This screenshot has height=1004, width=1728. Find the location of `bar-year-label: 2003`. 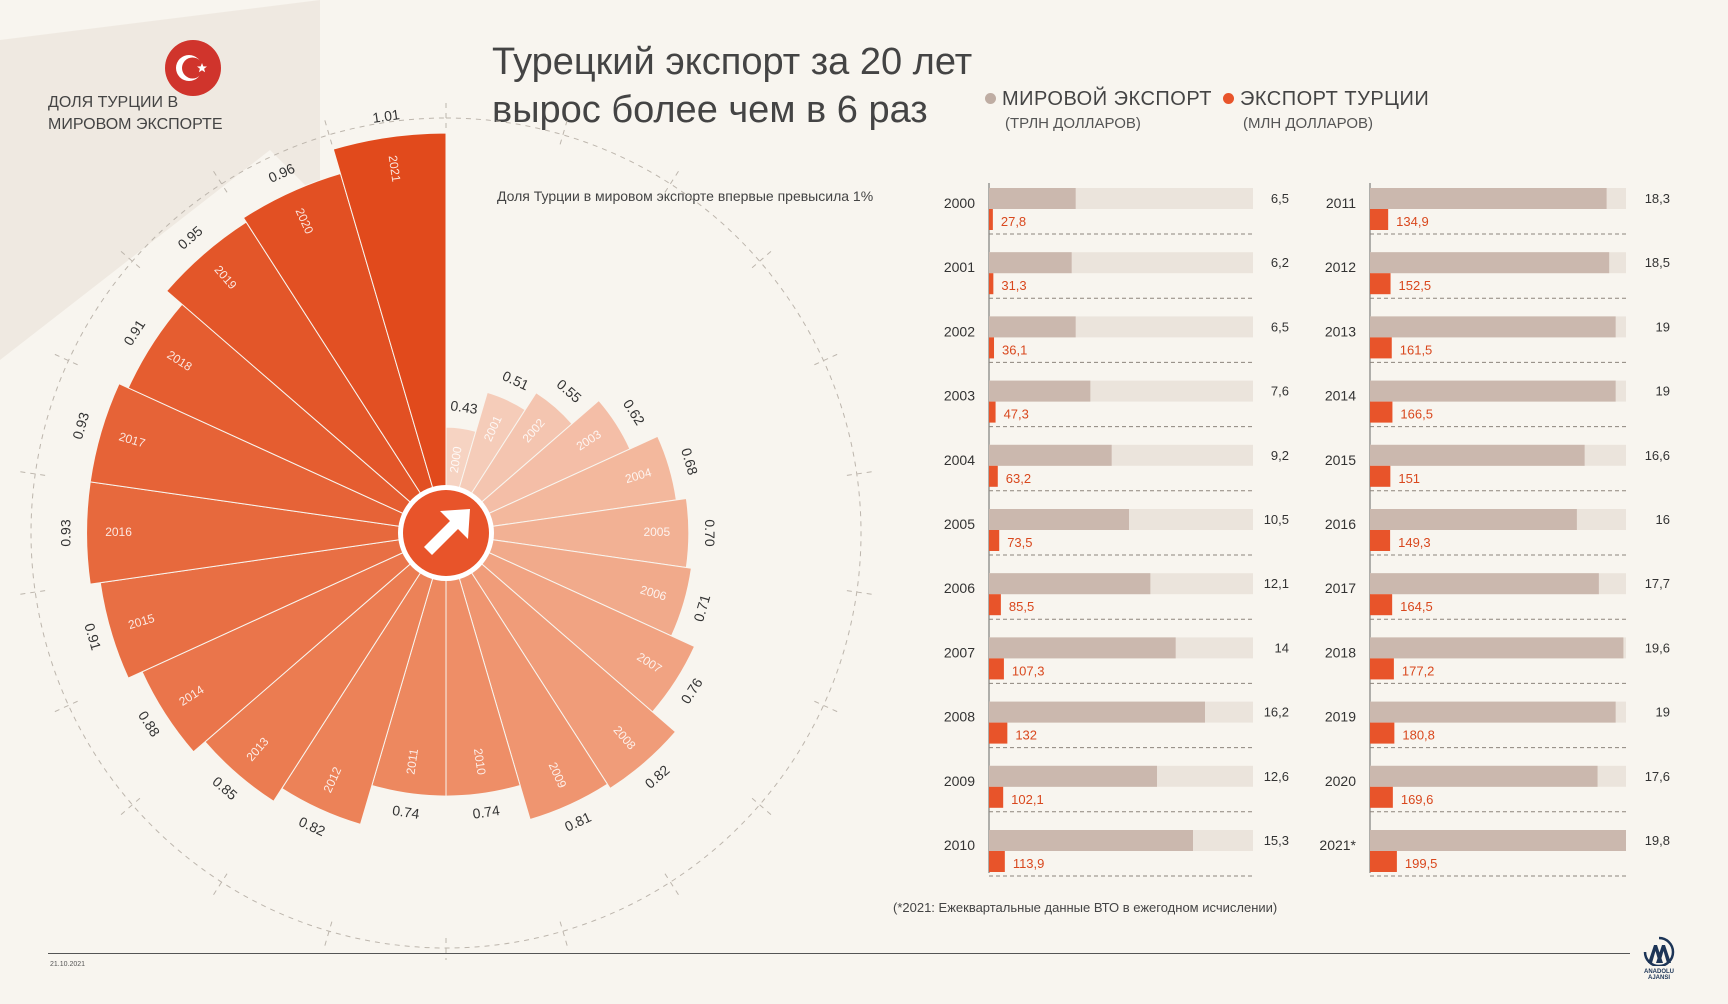

bar-year-label: 2003 is located at coordinates (959, 396).